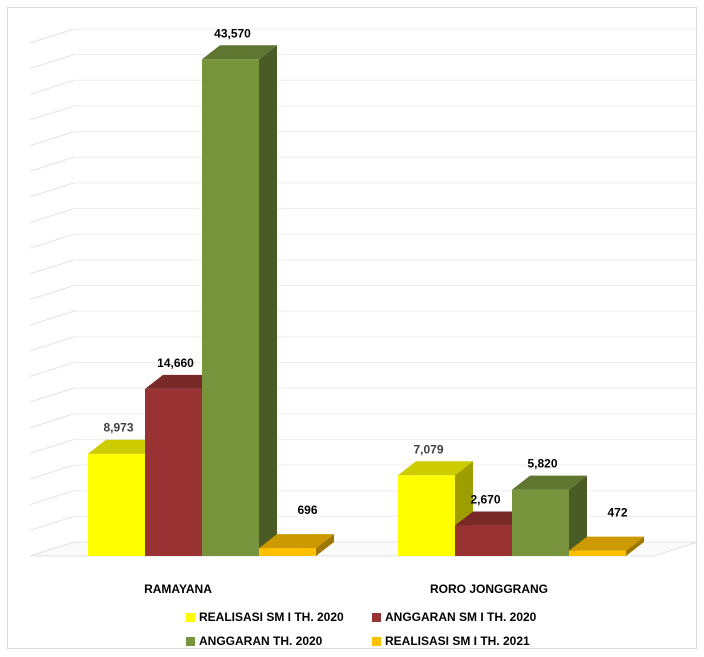 The height and width of the screenshot is (657, 704). What do you see at coordinates (271, 617) in the screenshot?
I see `legend-label: REALISASI SM I TH. 2020` at bounding box center [271, 617].